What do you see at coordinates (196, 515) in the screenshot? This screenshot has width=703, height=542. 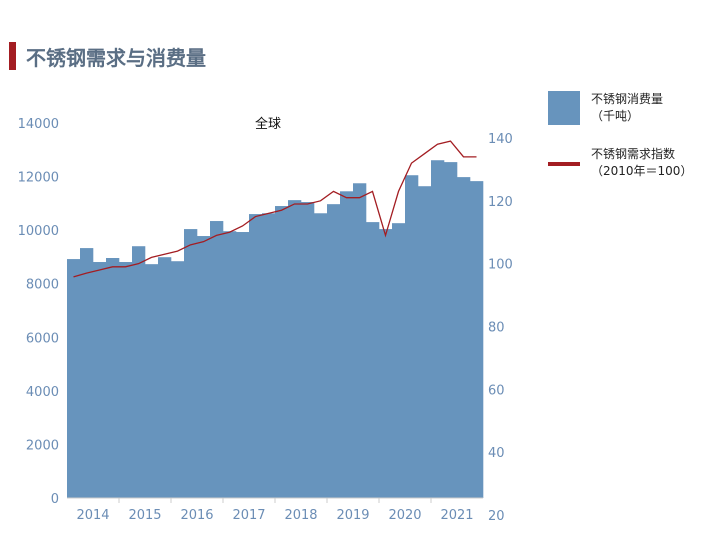 I see `x-axis-tick-label: 2016` at bounding box center [196, 515].